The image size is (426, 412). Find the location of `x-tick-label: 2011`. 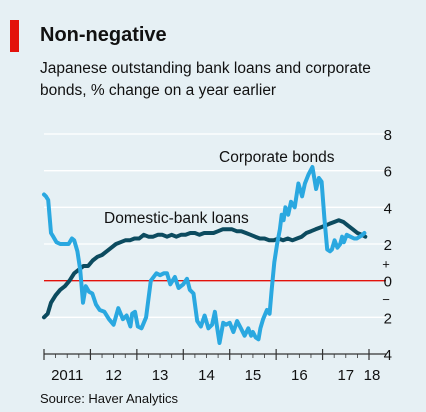

x-tick-label: 2011 is located at coordinates (67, 375).